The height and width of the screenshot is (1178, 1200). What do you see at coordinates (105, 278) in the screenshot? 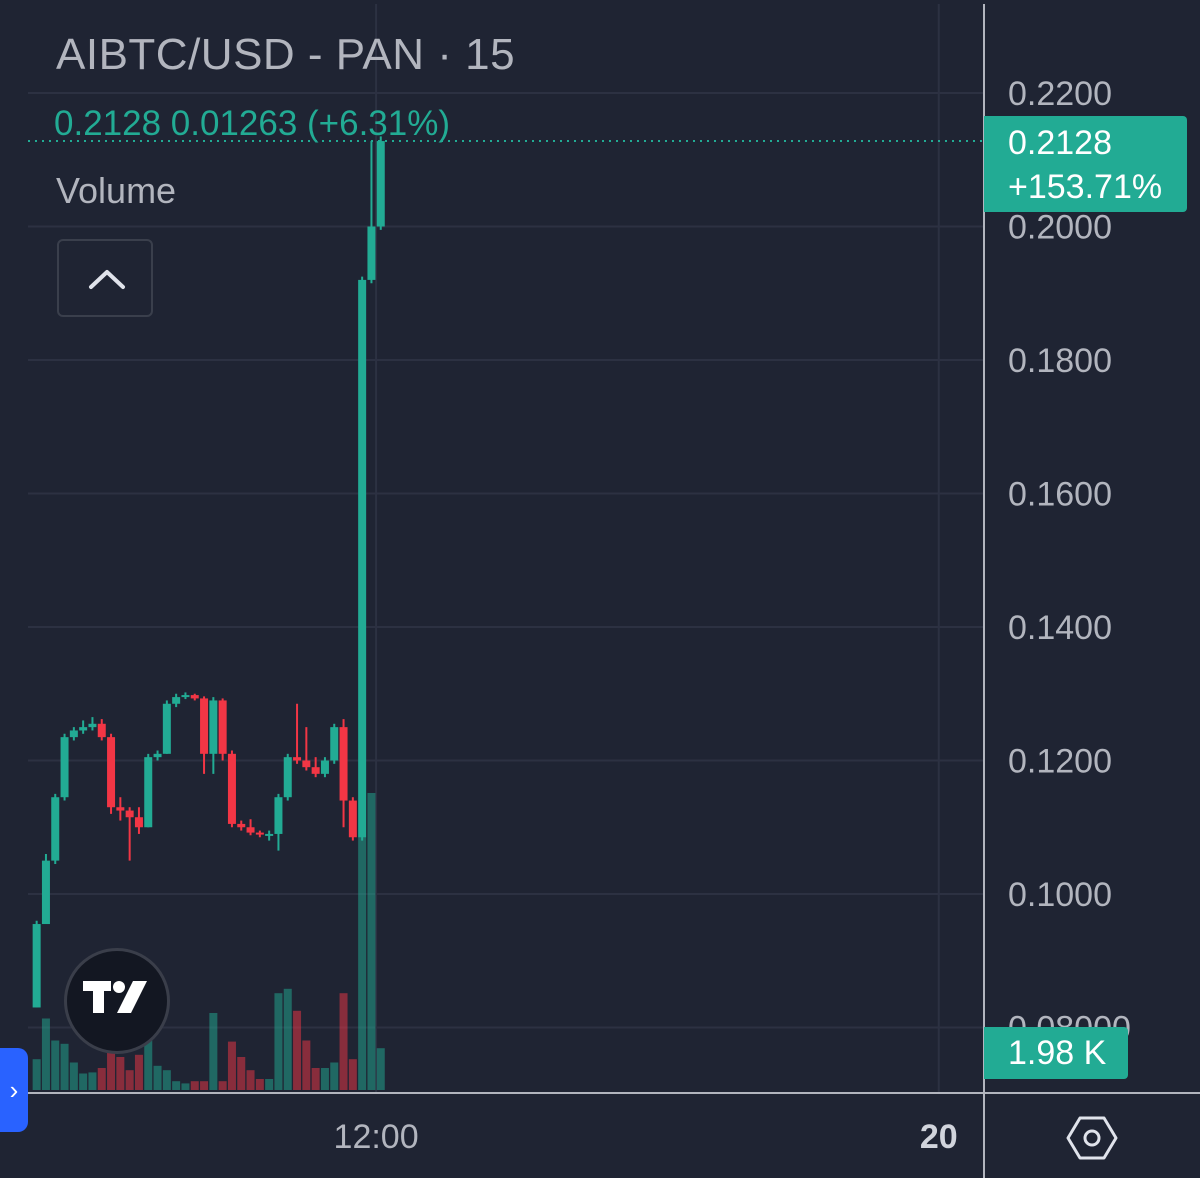
I see `collapse-legend-button` at bounding box center [105, 278].